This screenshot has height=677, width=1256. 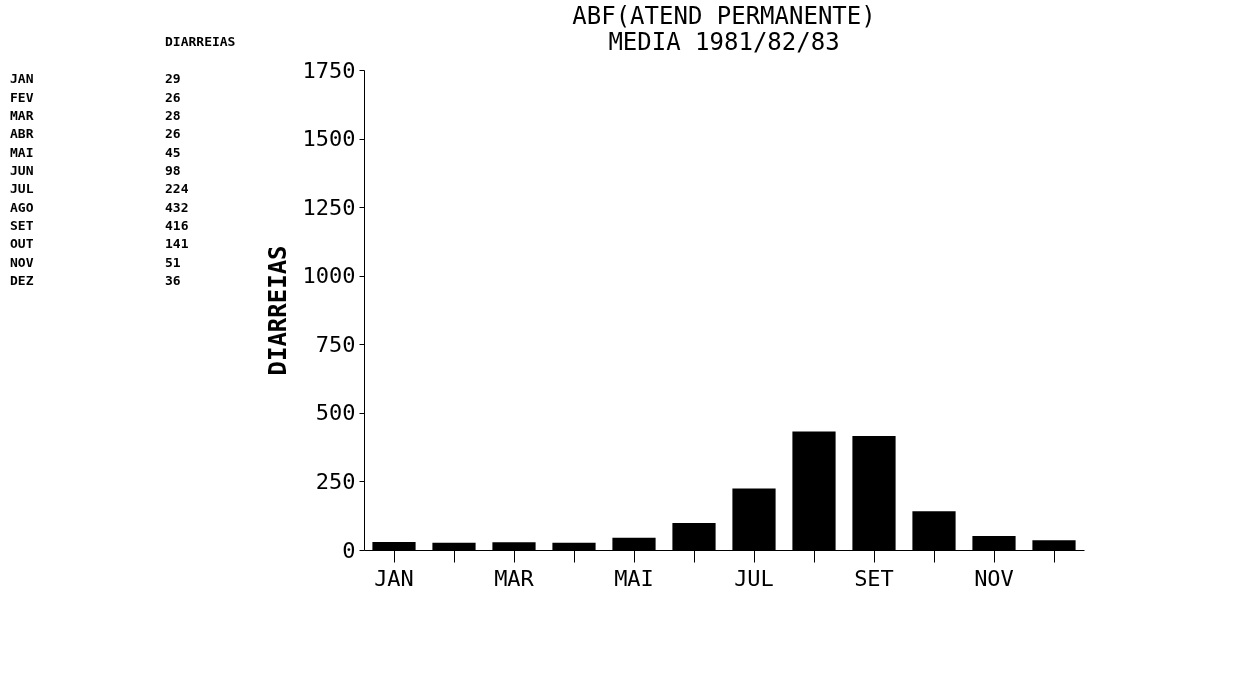 What do you see at coordinates (335, 344) in the screenshot?
I see `y-tick-label: 750` at bounding box center [335, 344].